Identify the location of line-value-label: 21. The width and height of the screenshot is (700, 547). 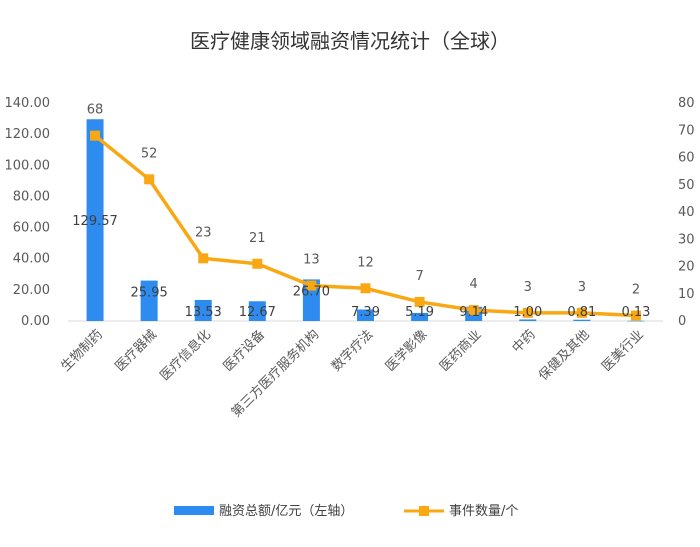
(257, 238).